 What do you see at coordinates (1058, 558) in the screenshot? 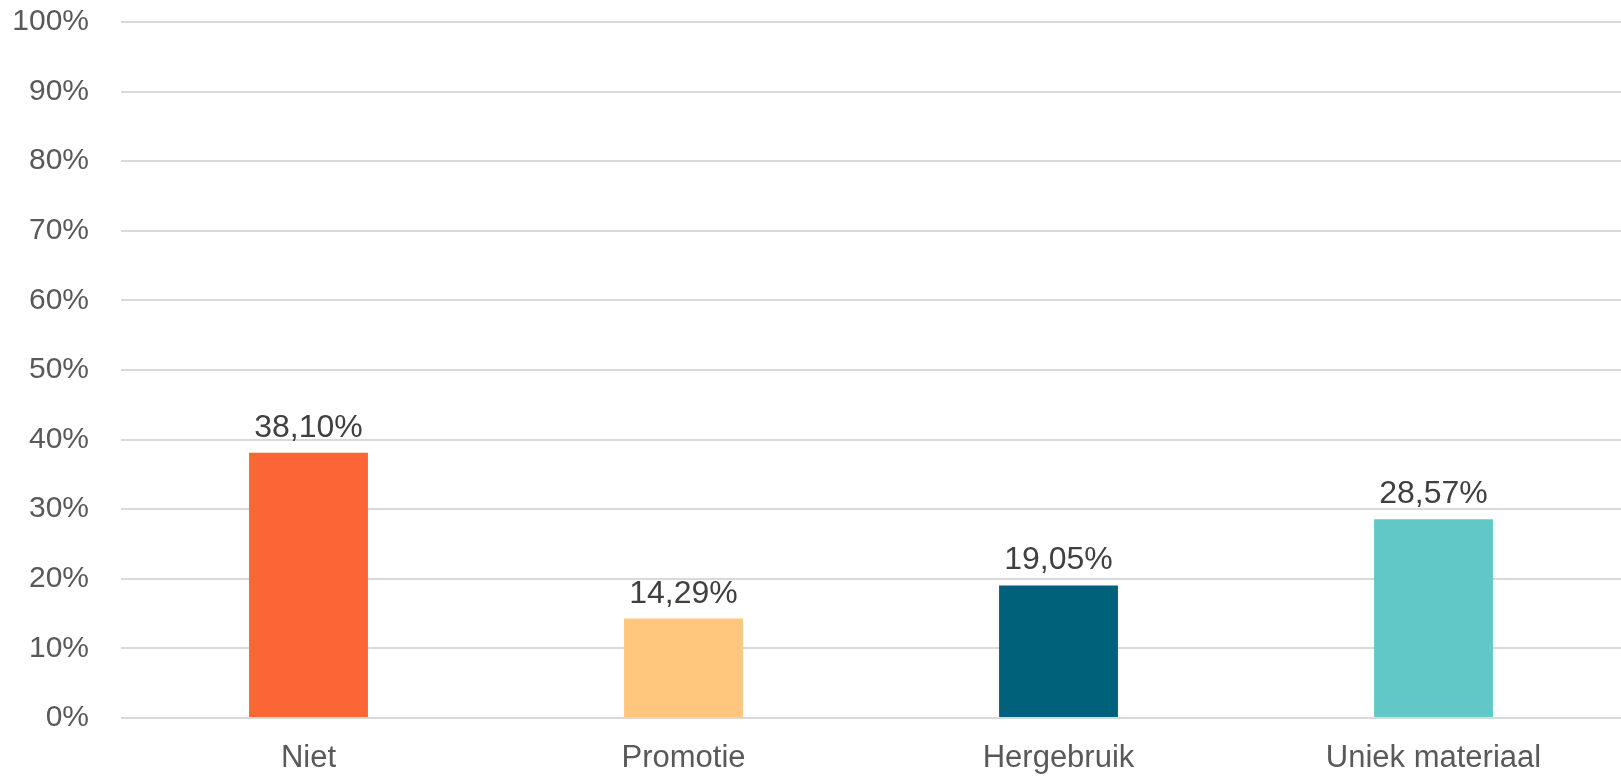
I see `data-label: 19,05%` at bounding box center [1058, 558].